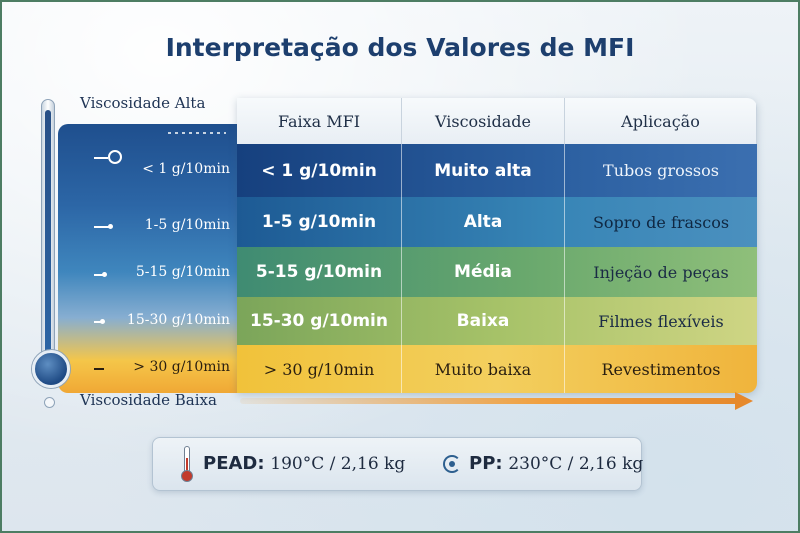 This screenshot has height=533, width=800. I want to click on cell-aplicacao: Sopro de frascos, so click(661, 222).